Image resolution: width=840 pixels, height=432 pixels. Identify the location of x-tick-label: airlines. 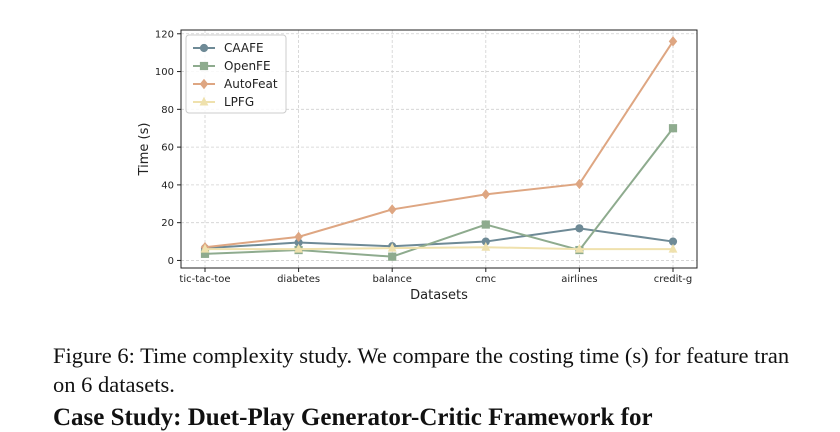
(579, 279).